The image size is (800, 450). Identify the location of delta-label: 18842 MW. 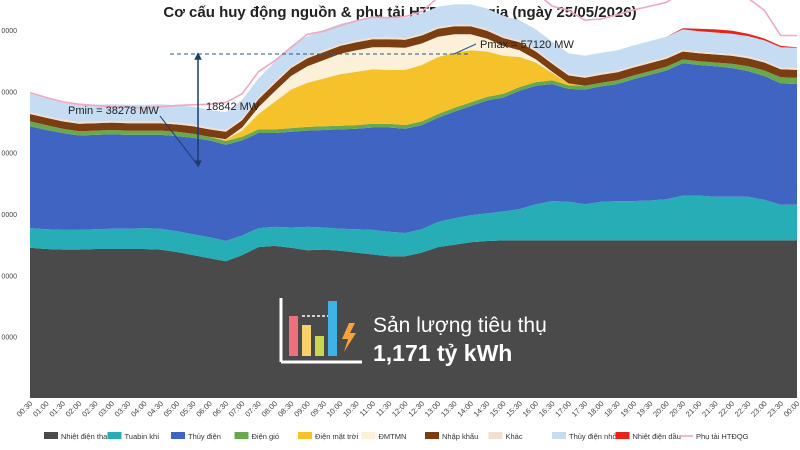
(233, 107).